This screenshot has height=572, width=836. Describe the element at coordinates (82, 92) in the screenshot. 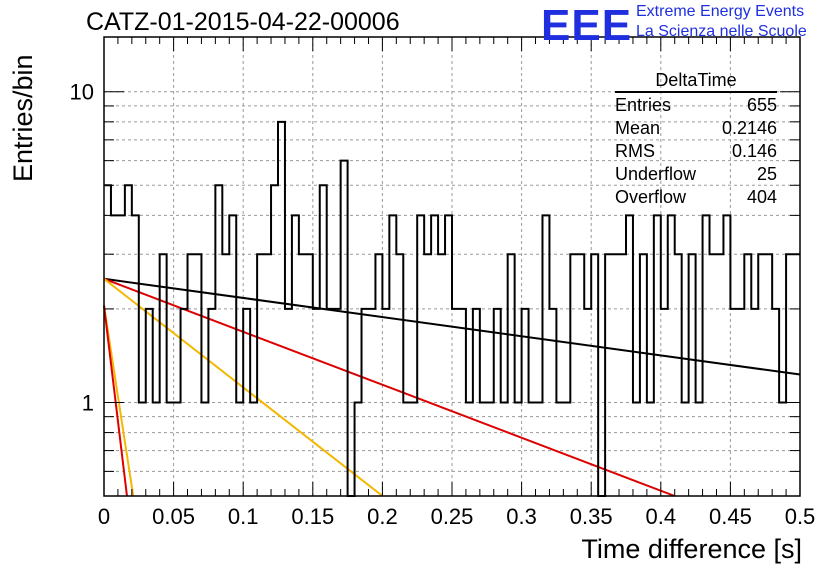

I see `y-tick-label: 10` at that location.